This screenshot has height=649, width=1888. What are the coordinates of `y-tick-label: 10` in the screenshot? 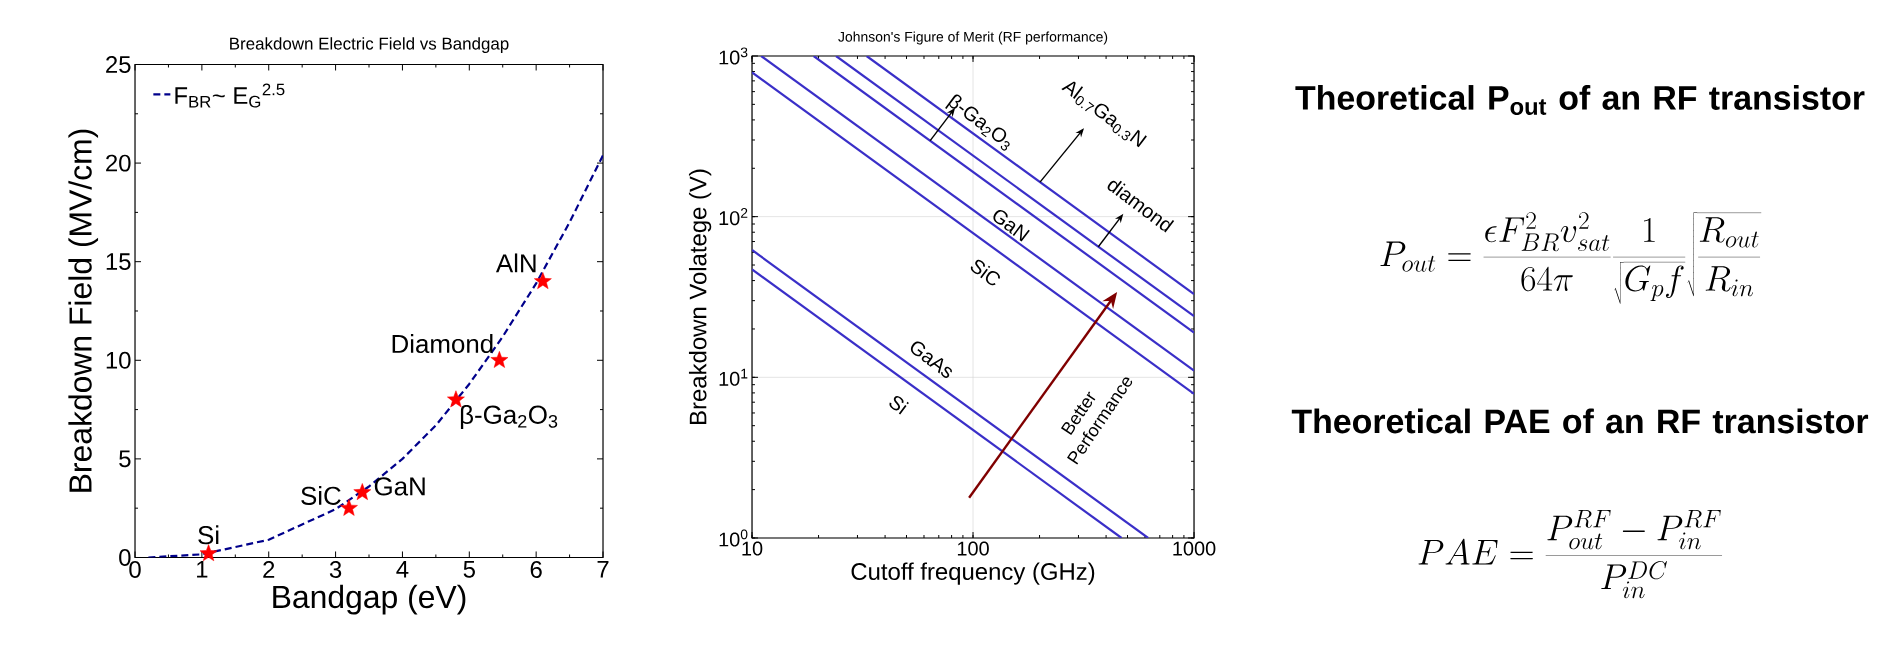 It's located at (118, 360).